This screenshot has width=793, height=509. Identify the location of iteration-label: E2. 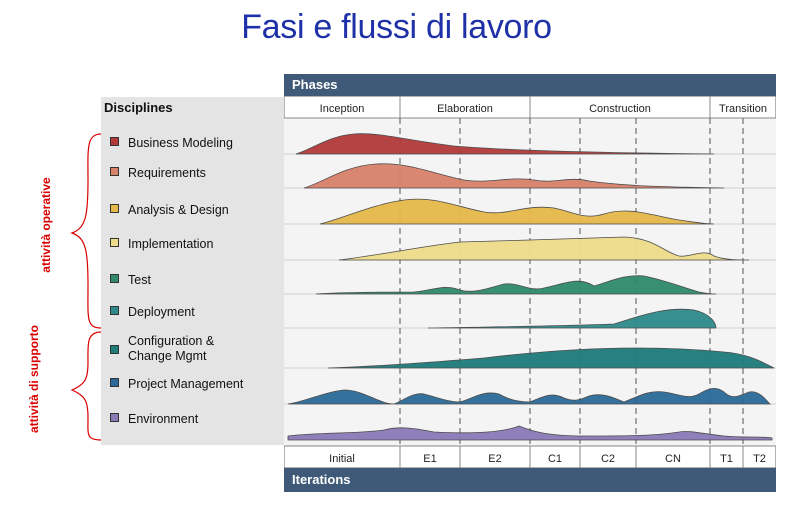
(494, 459).